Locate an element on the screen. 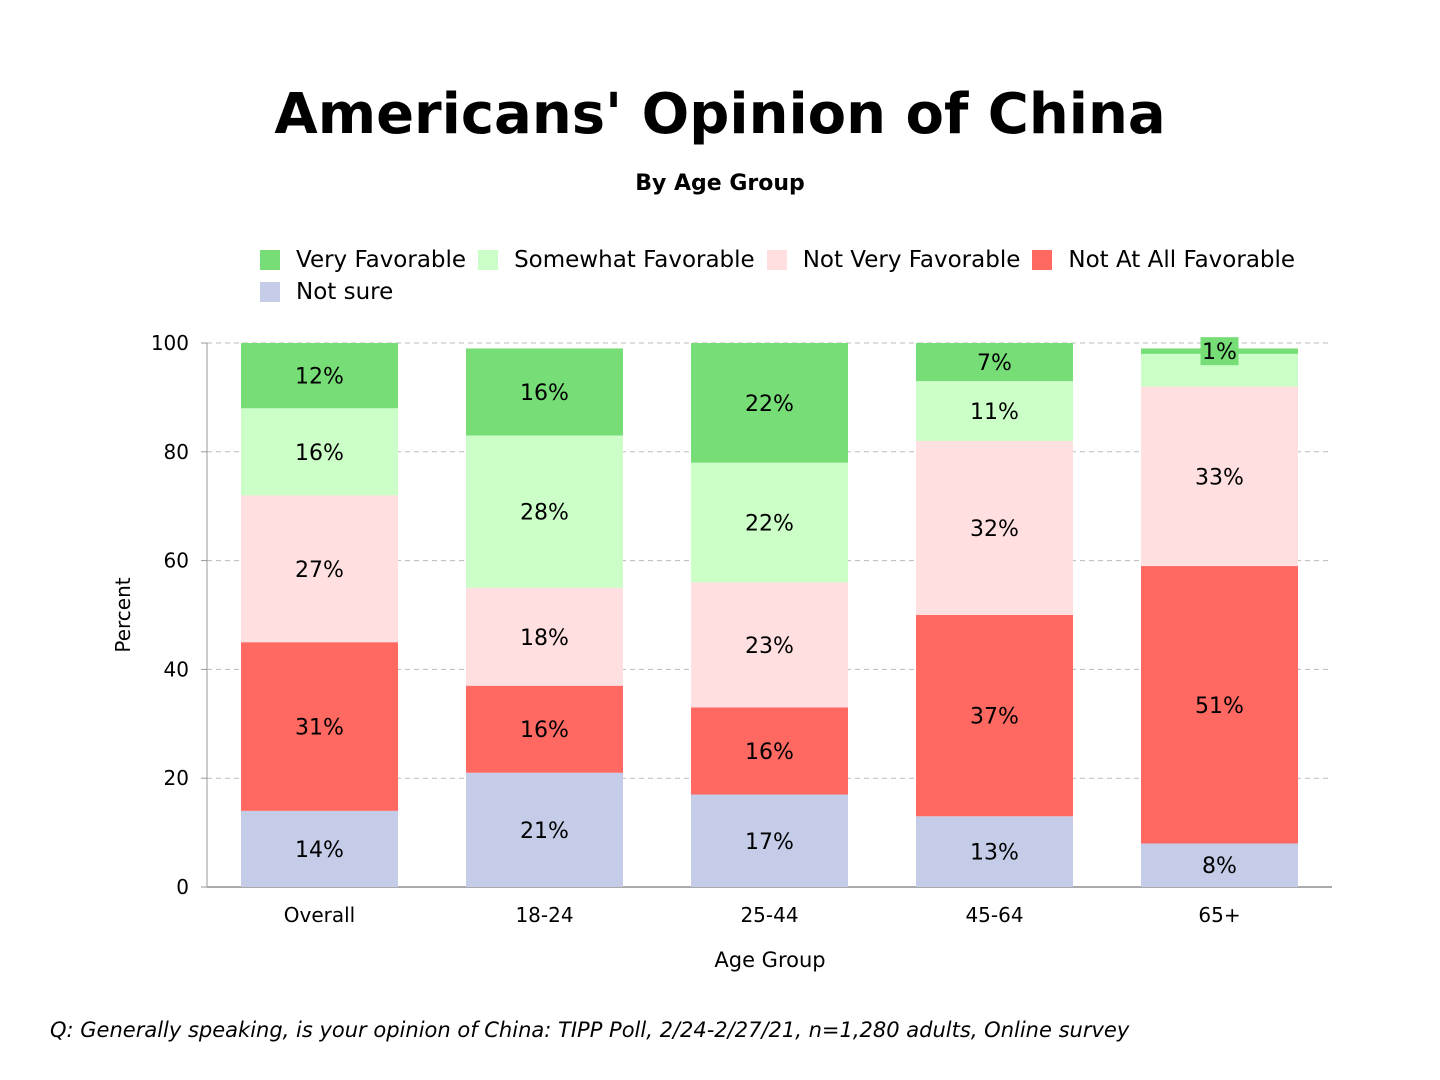 This screenshot has width=1440, height=1080. legend-item: Not At All Favorable is located at coordinates (1163, 260).